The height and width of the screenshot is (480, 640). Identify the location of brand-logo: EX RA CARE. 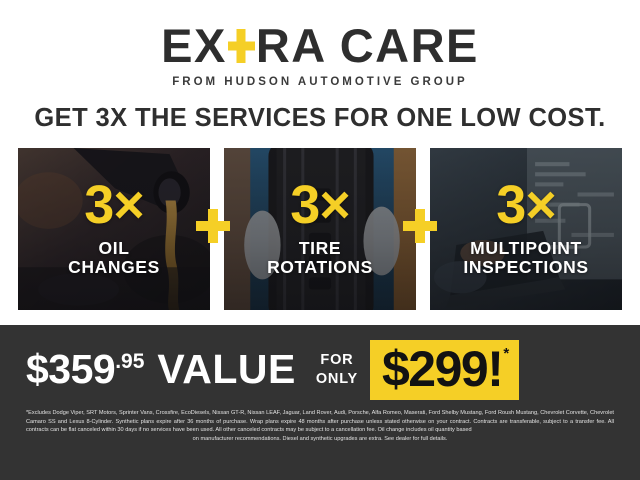
(320, 45).